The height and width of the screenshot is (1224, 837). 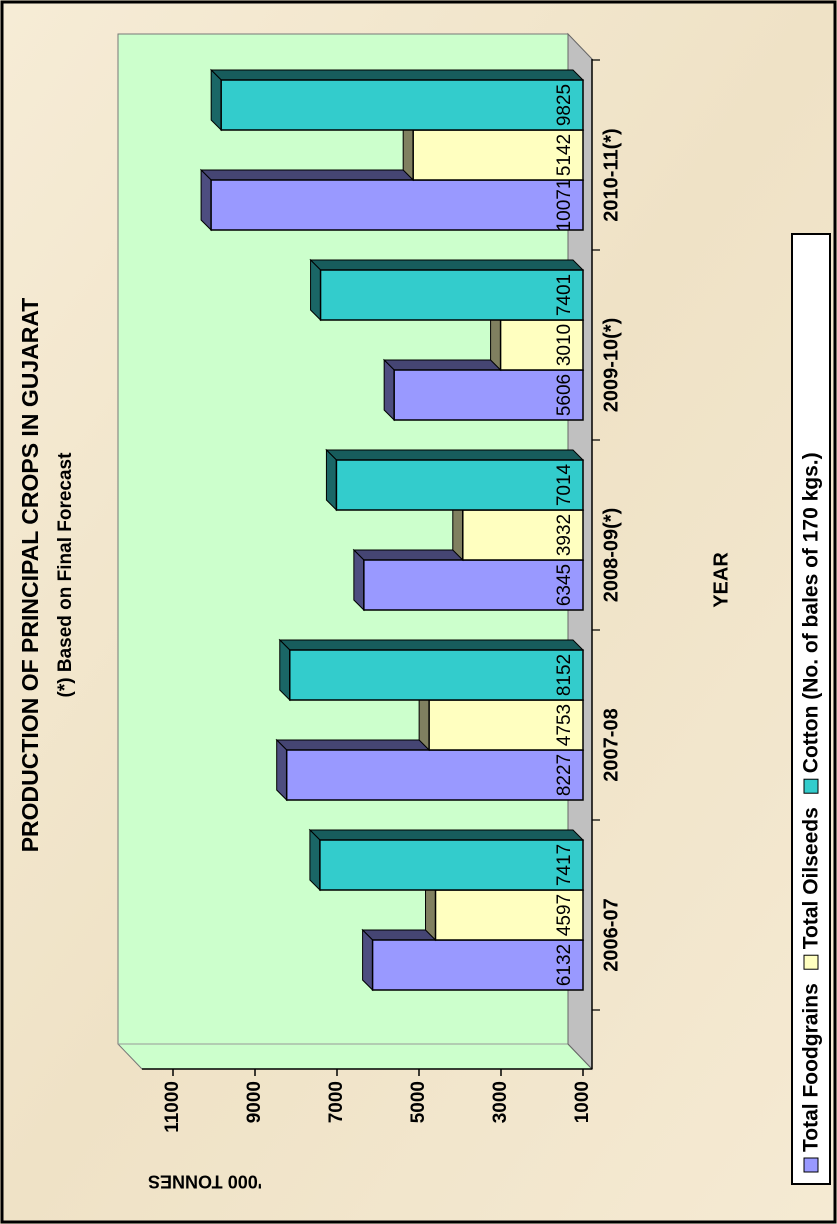 What do you see at coordinates (564, 535) in the screenshot?
I see `data-label: 3932` at bounding box center [564, 535].